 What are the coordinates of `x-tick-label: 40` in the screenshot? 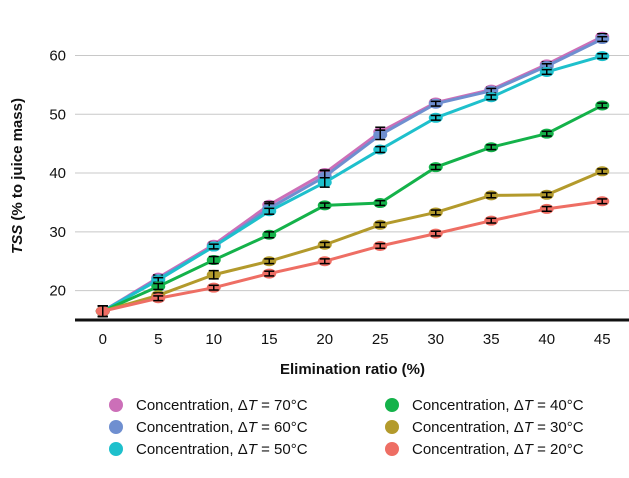 It's located at (546, 339).